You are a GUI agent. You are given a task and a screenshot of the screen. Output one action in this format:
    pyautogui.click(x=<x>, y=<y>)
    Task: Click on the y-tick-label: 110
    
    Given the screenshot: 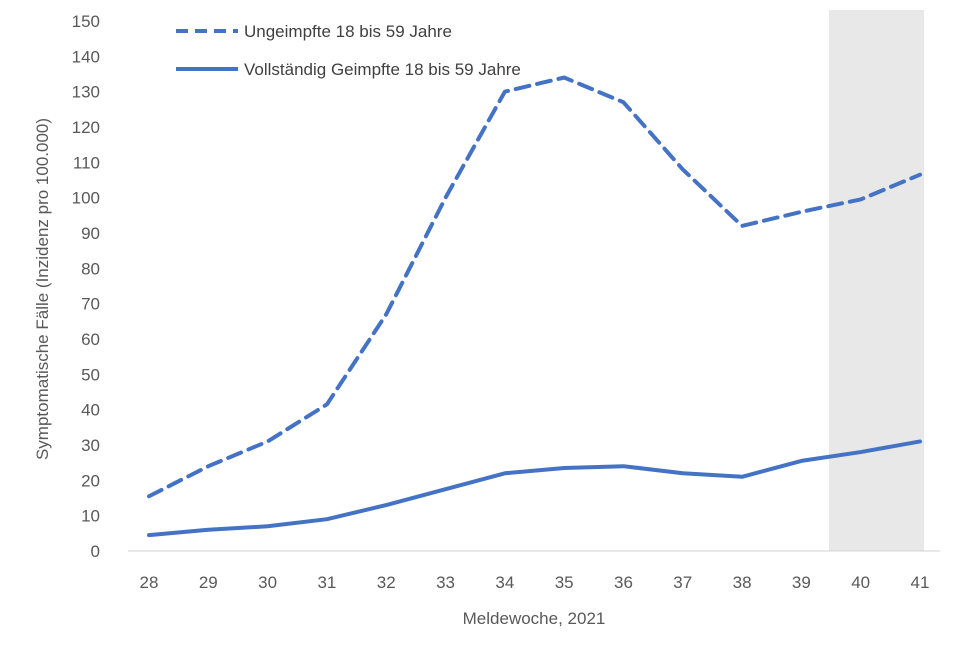 What is the action you would take?
    pyautogui.click(x=86, y=162)
    